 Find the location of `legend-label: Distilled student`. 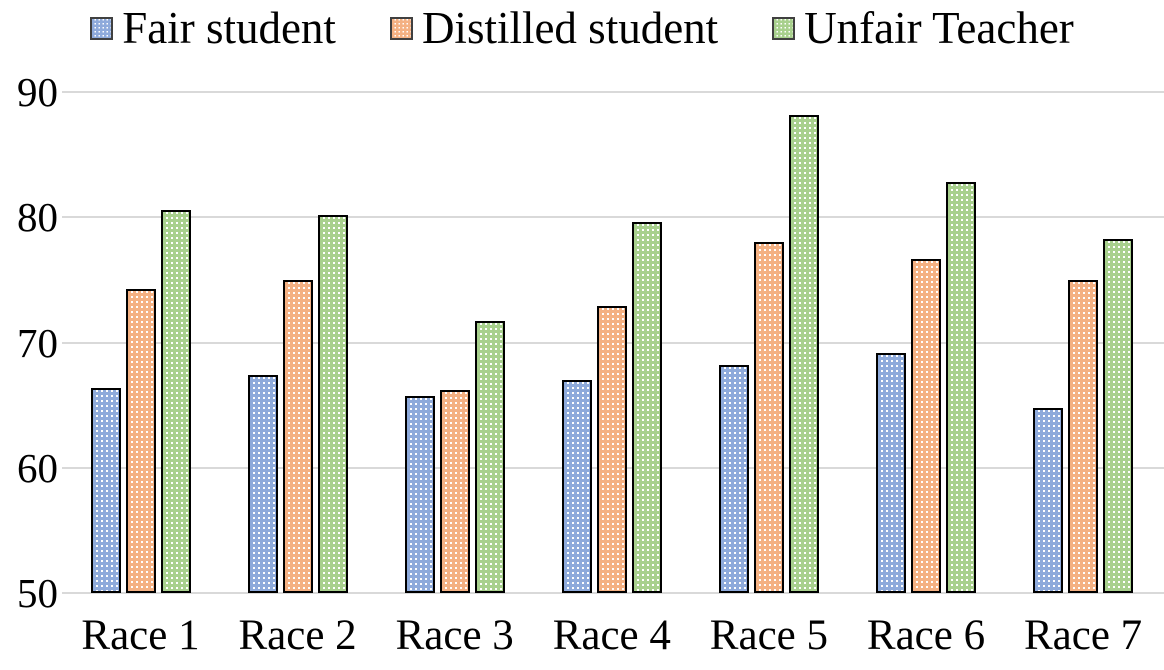

legend-label: Distilled student is located at coordinates (570, 28).